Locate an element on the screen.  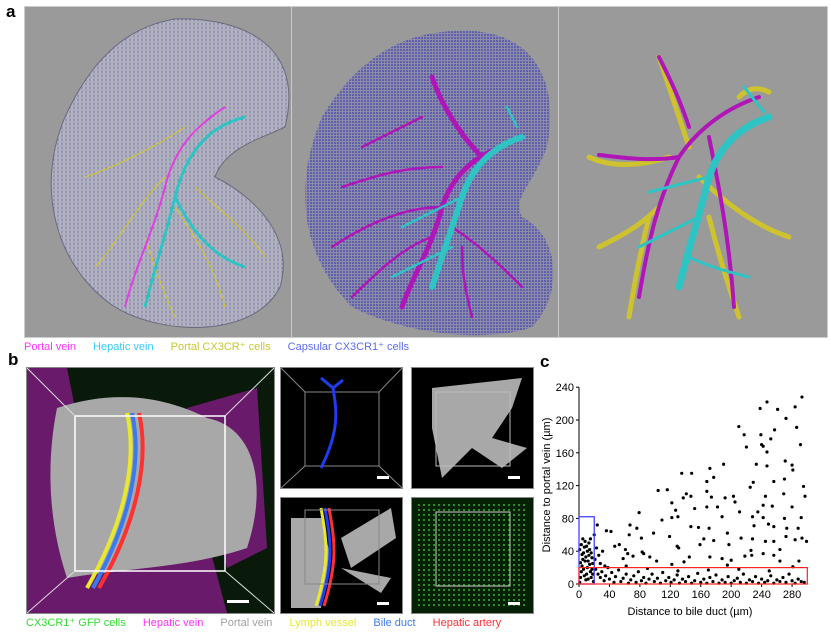
legend-hepatic-vein: Hepatic vein is located at coordinates (173, 623).